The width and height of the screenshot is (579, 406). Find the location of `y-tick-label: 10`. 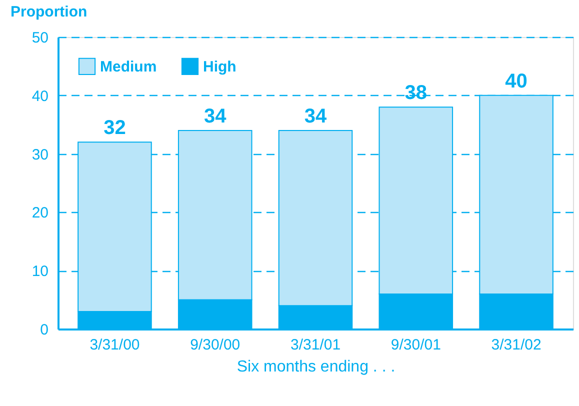

y-tick-label: 10 is located at coordinates (40, 271).